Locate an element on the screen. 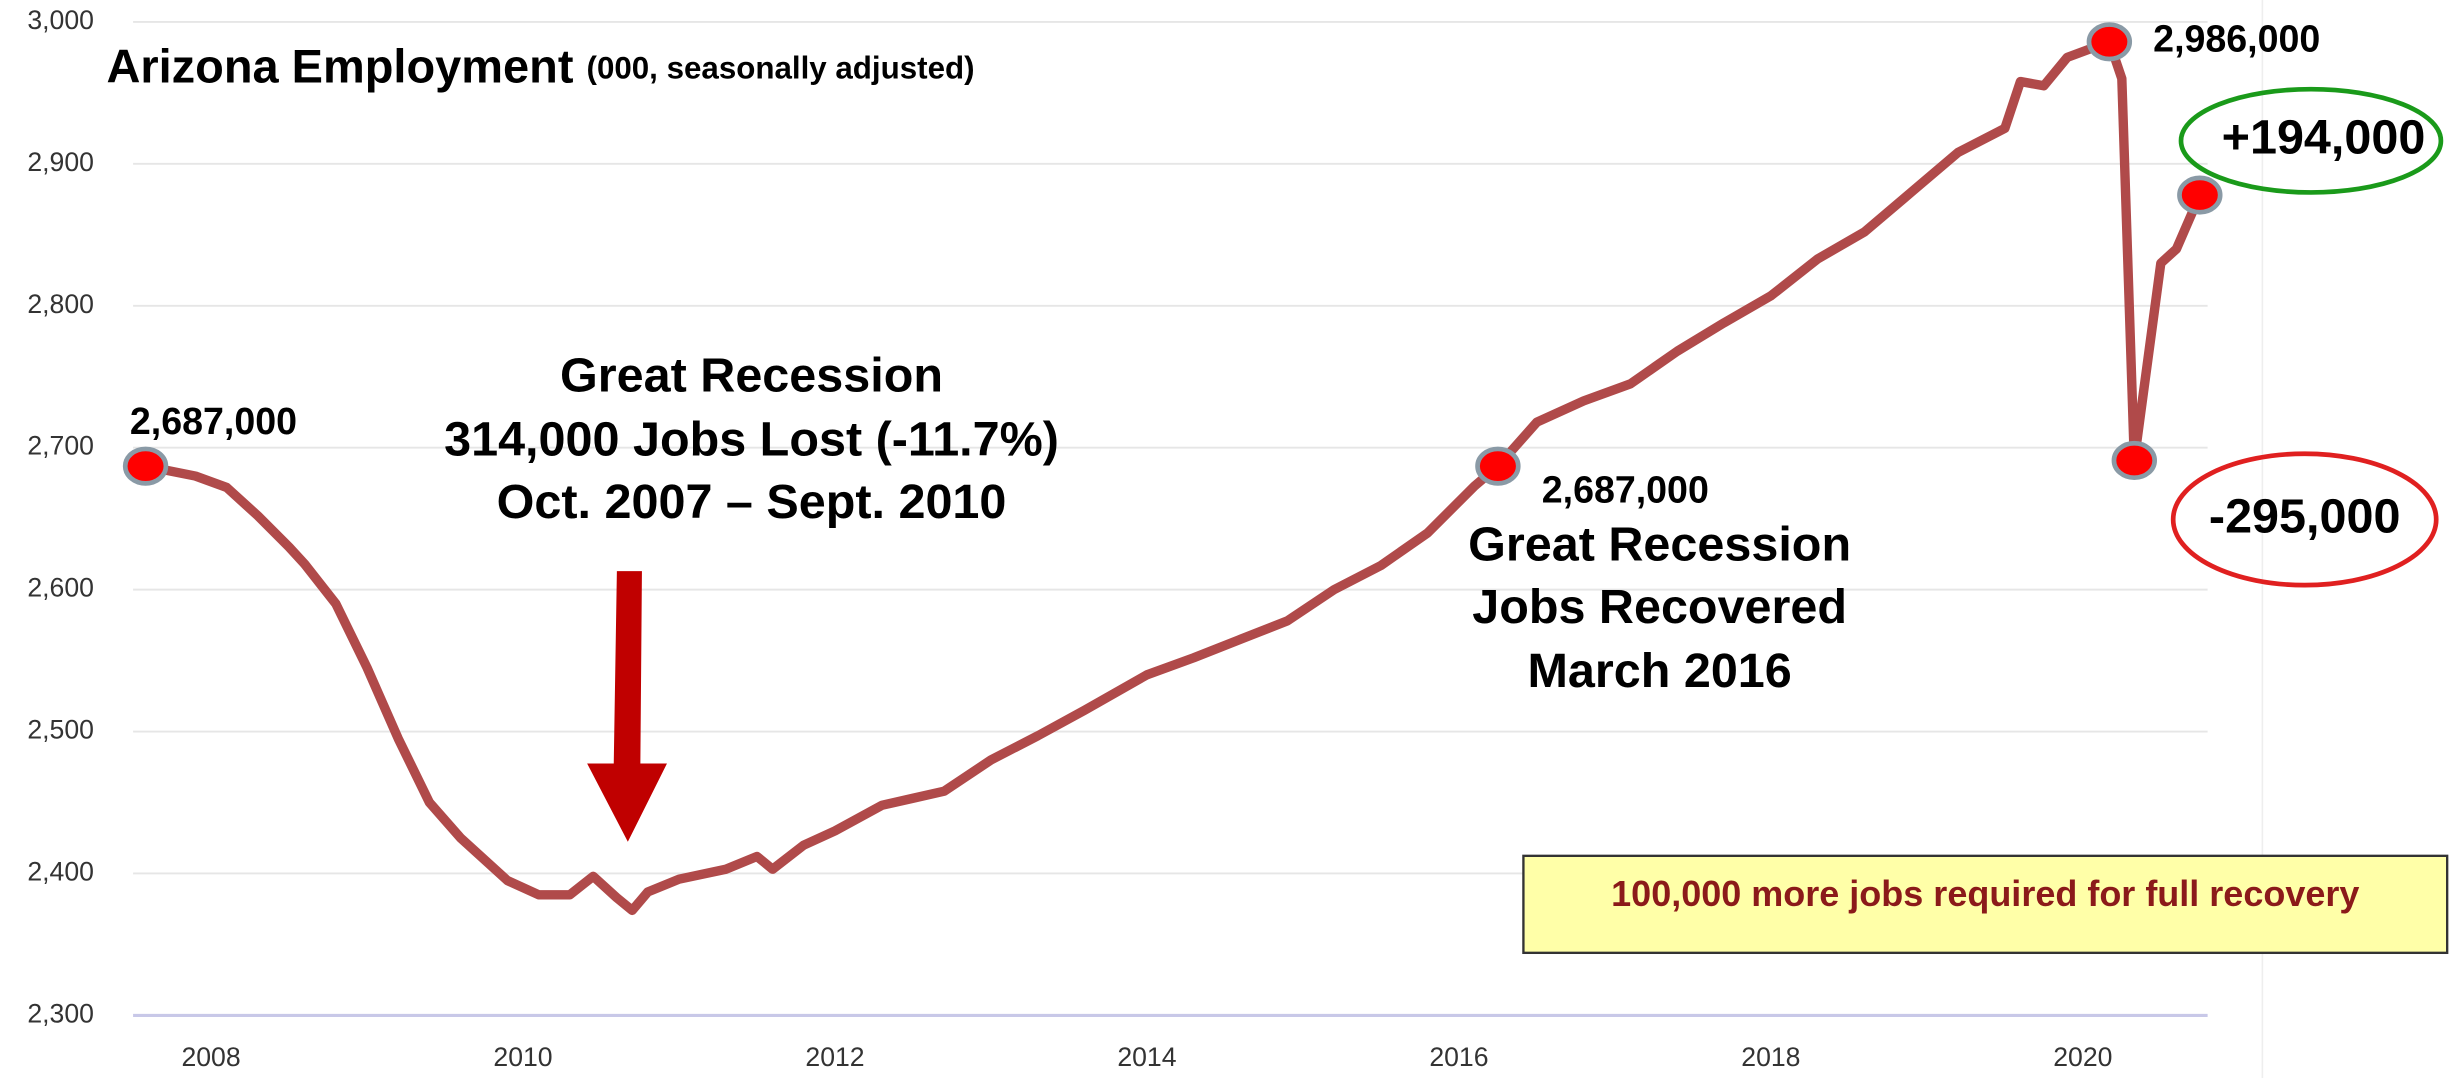  annotation: Oct. 2007 – Sept. 2010 is located at coordinates (752, 502).